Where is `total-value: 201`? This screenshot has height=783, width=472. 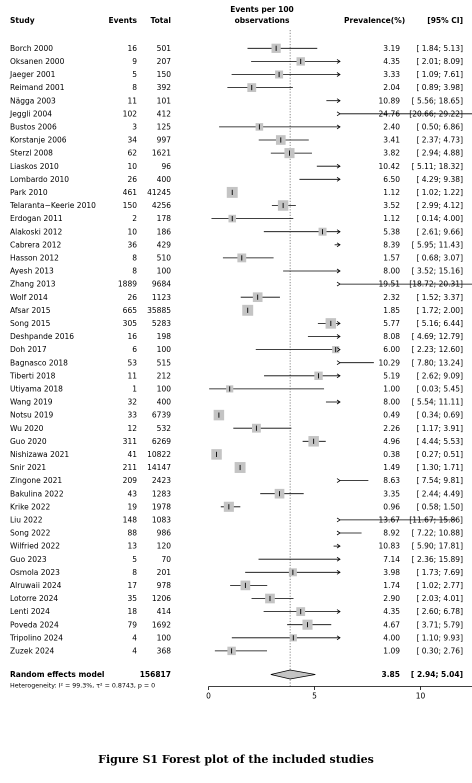
total-value: 201 is located at coordinates (164, 572).